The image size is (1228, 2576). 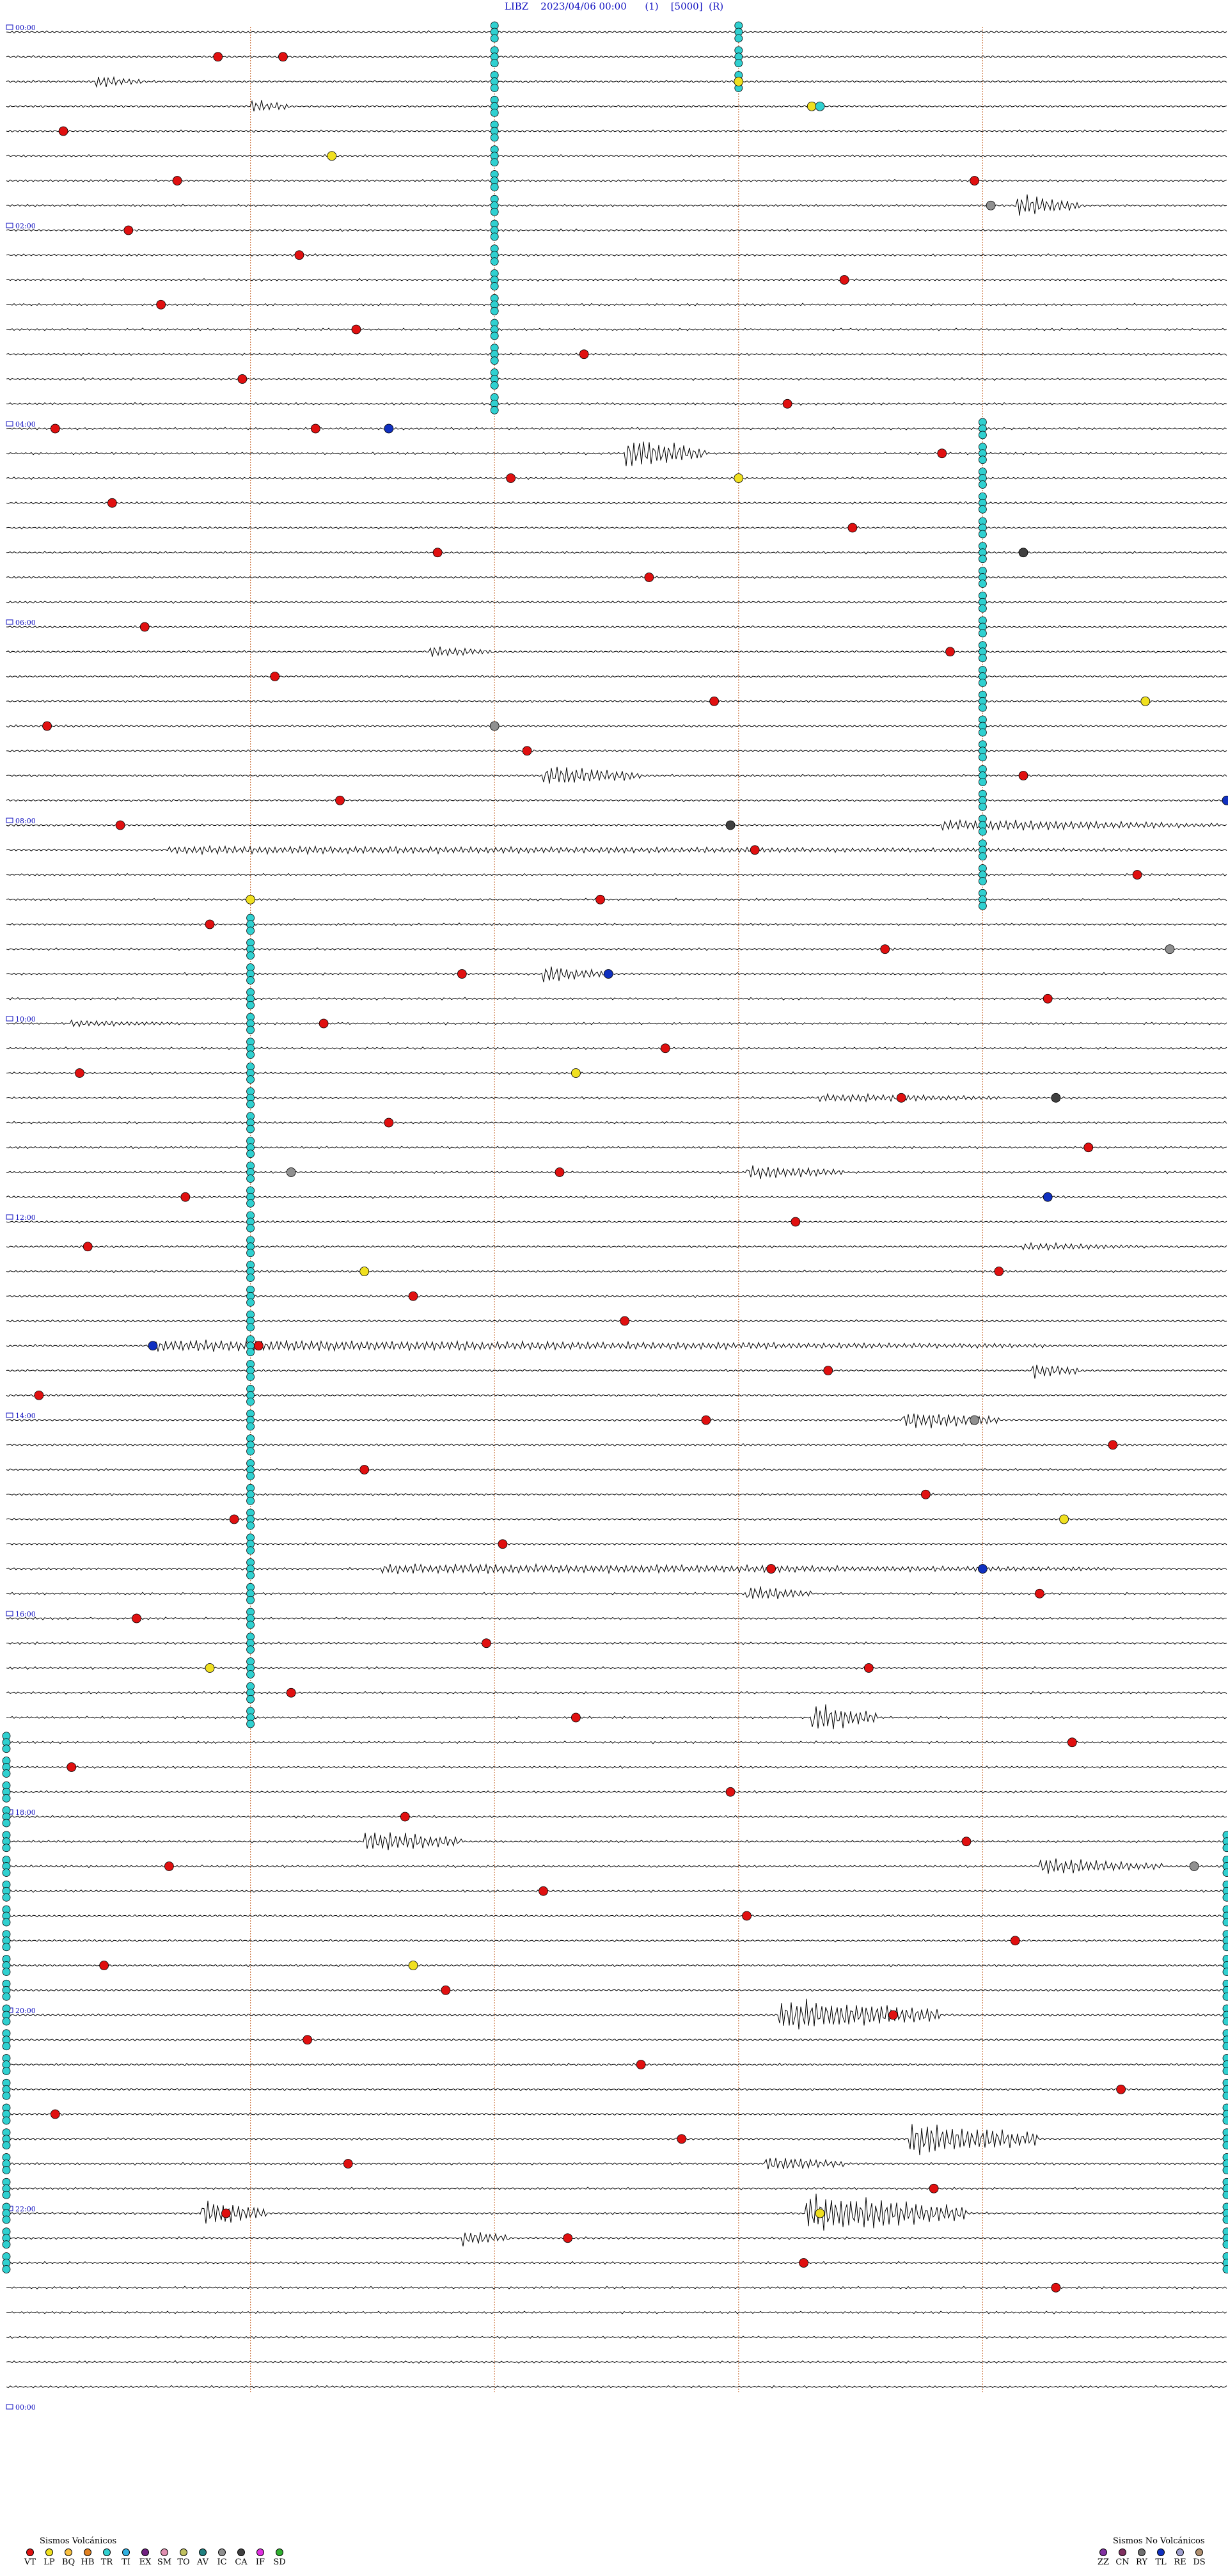 I want to click on legend-item-to: TO, so click(x=183, y=2557).